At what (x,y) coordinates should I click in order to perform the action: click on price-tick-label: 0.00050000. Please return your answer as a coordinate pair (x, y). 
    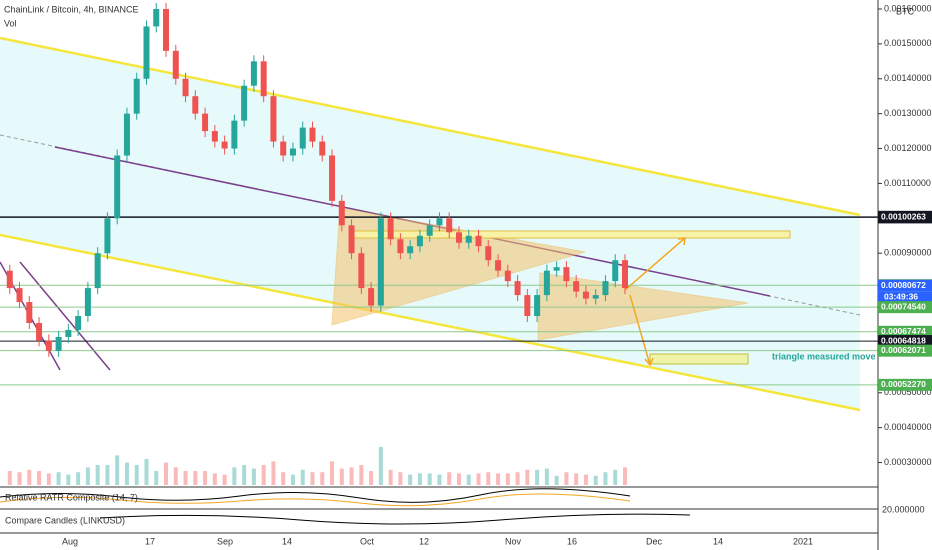
    Looking at the image, I should click on (908, 392).